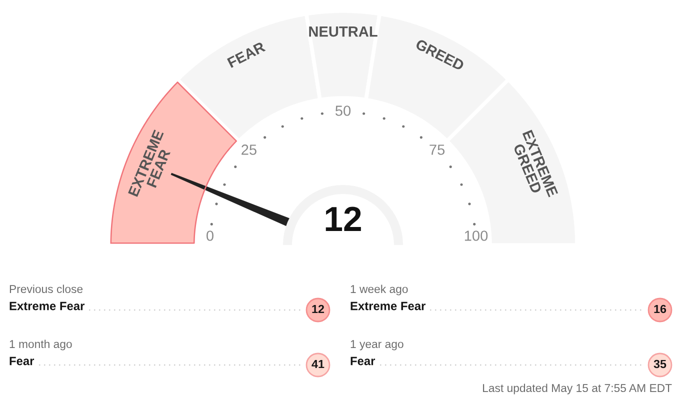  What do you see at coordinates (318, 364) in the screenshot?
I see `data-label: 41` at bounding box center [318, 364].